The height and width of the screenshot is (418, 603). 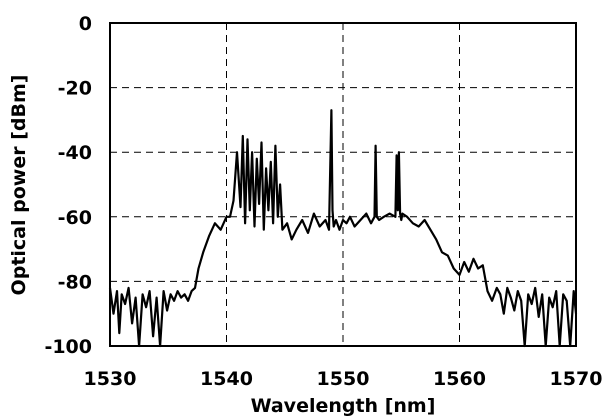 I want to click on y-axis-ticks: 0 -20 -40 -60 -80 -100, so click(x=68, y=185).